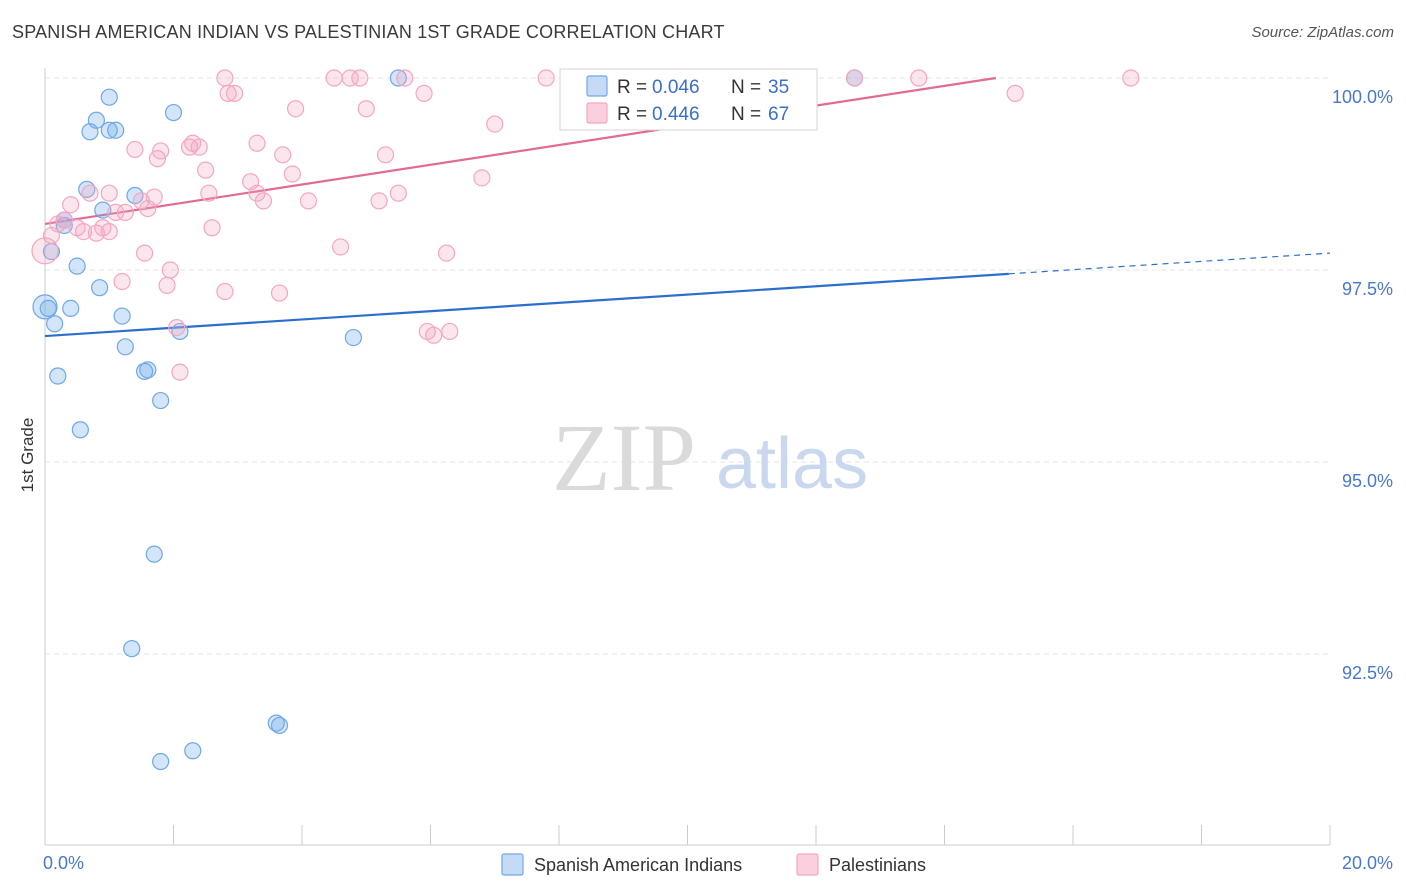  I want to click on watermark-atlas: atlas, so click(792, 464).